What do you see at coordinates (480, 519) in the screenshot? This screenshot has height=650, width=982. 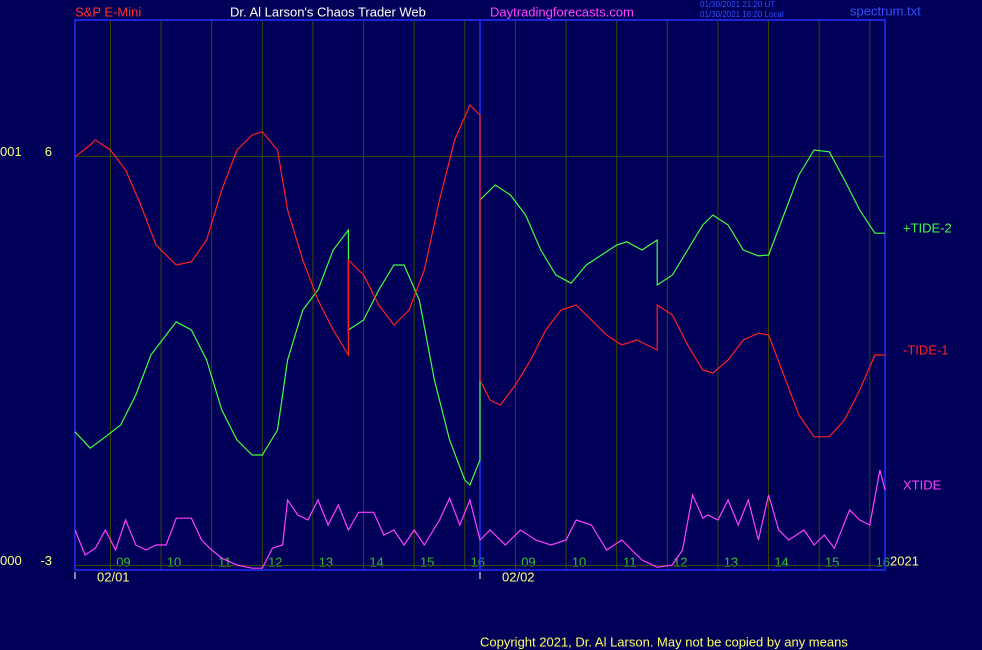 I see `series-line` at bounding box center [480, 519].